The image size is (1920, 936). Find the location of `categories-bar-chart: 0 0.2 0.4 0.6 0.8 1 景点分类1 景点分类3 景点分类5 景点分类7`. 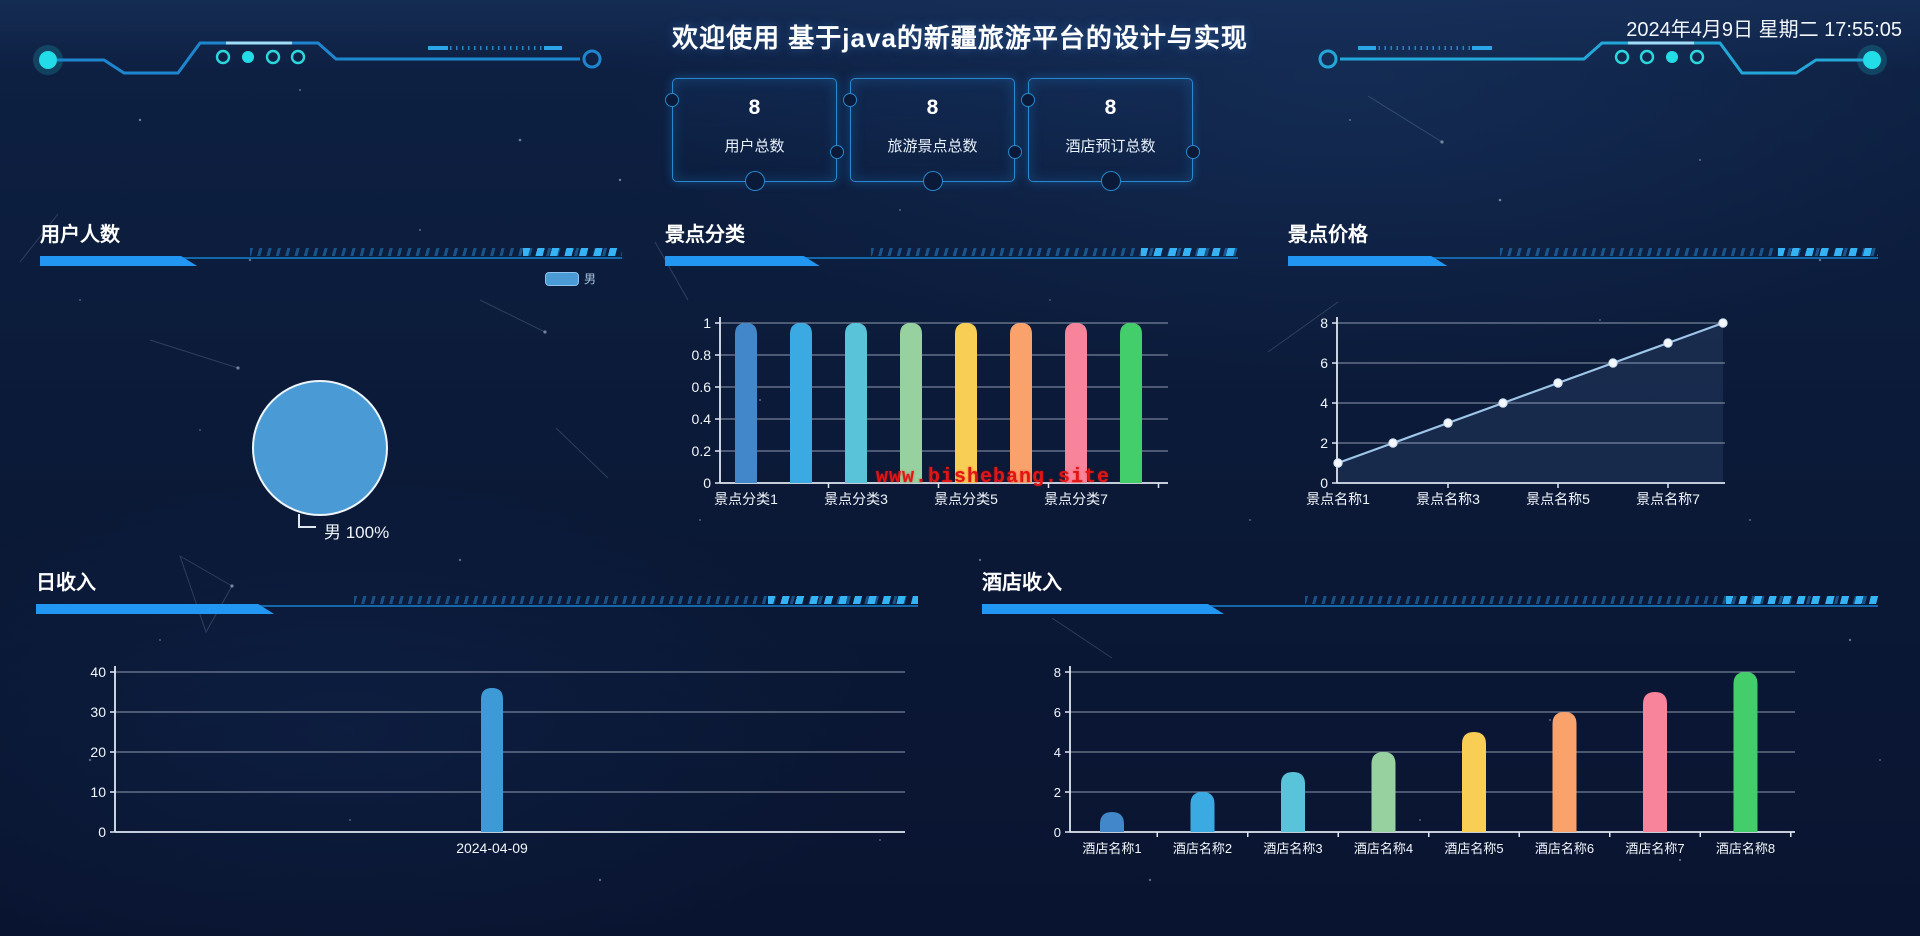

categories-bar-chart: 0 0.2 0.4 0.6 0.8 1 景点分类1 景点分类3 景点分类5 景点分类7 is located at coordinates (930, 411).